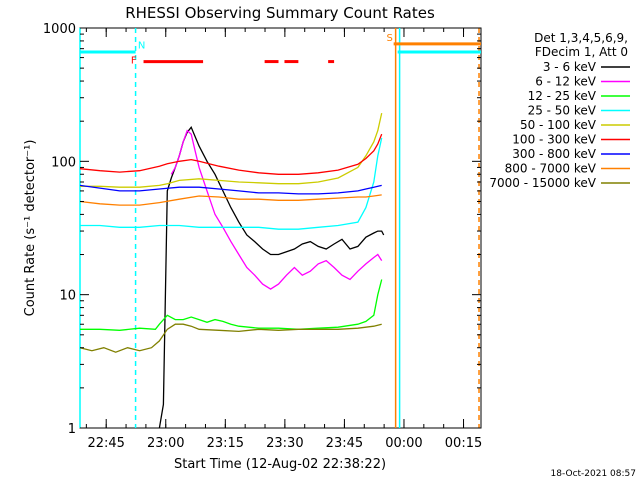 The height and width of the screenshot is (480, 640). Describe the element at coordinates (554, 140) in the screenshot. I see `legend-item-label: 100 - 300 keV` at that location.